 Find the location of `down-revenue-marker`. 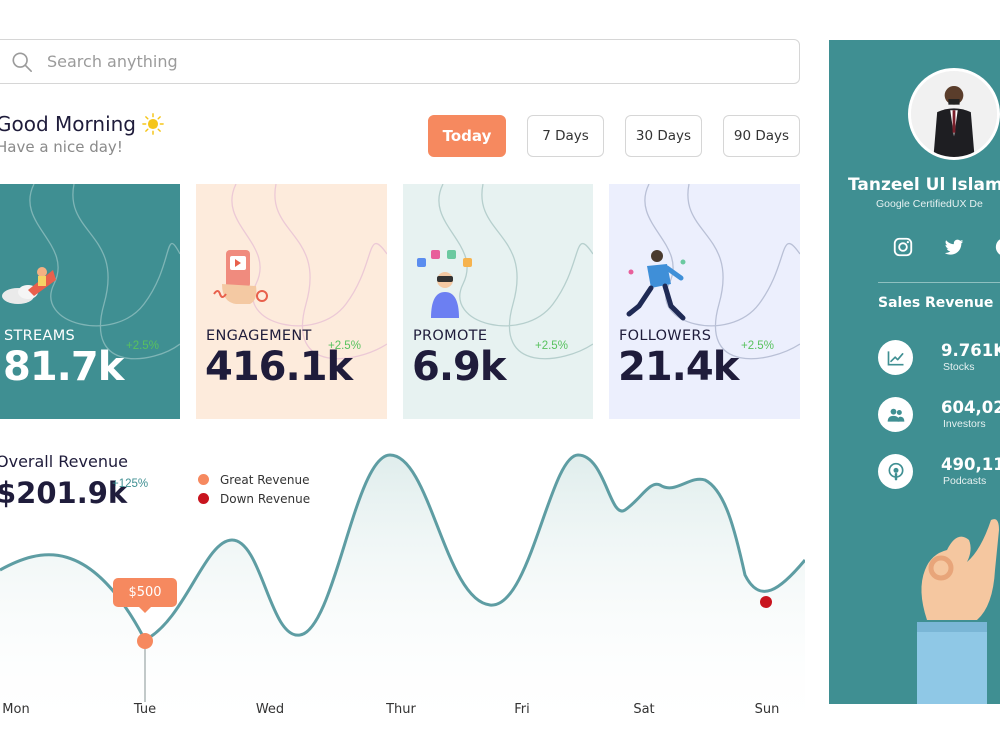

down-revenue-marker is located at coordinates (766, 602).